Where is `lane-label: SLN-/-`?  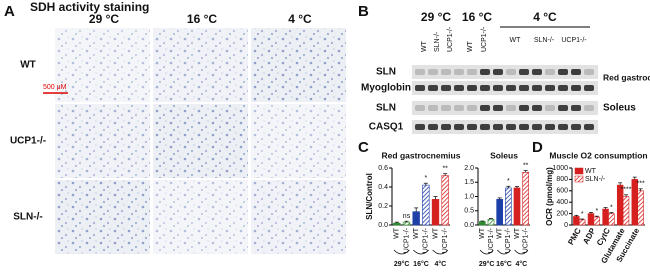 lane-label: SLN-/- is located at coordinates (437, 41).